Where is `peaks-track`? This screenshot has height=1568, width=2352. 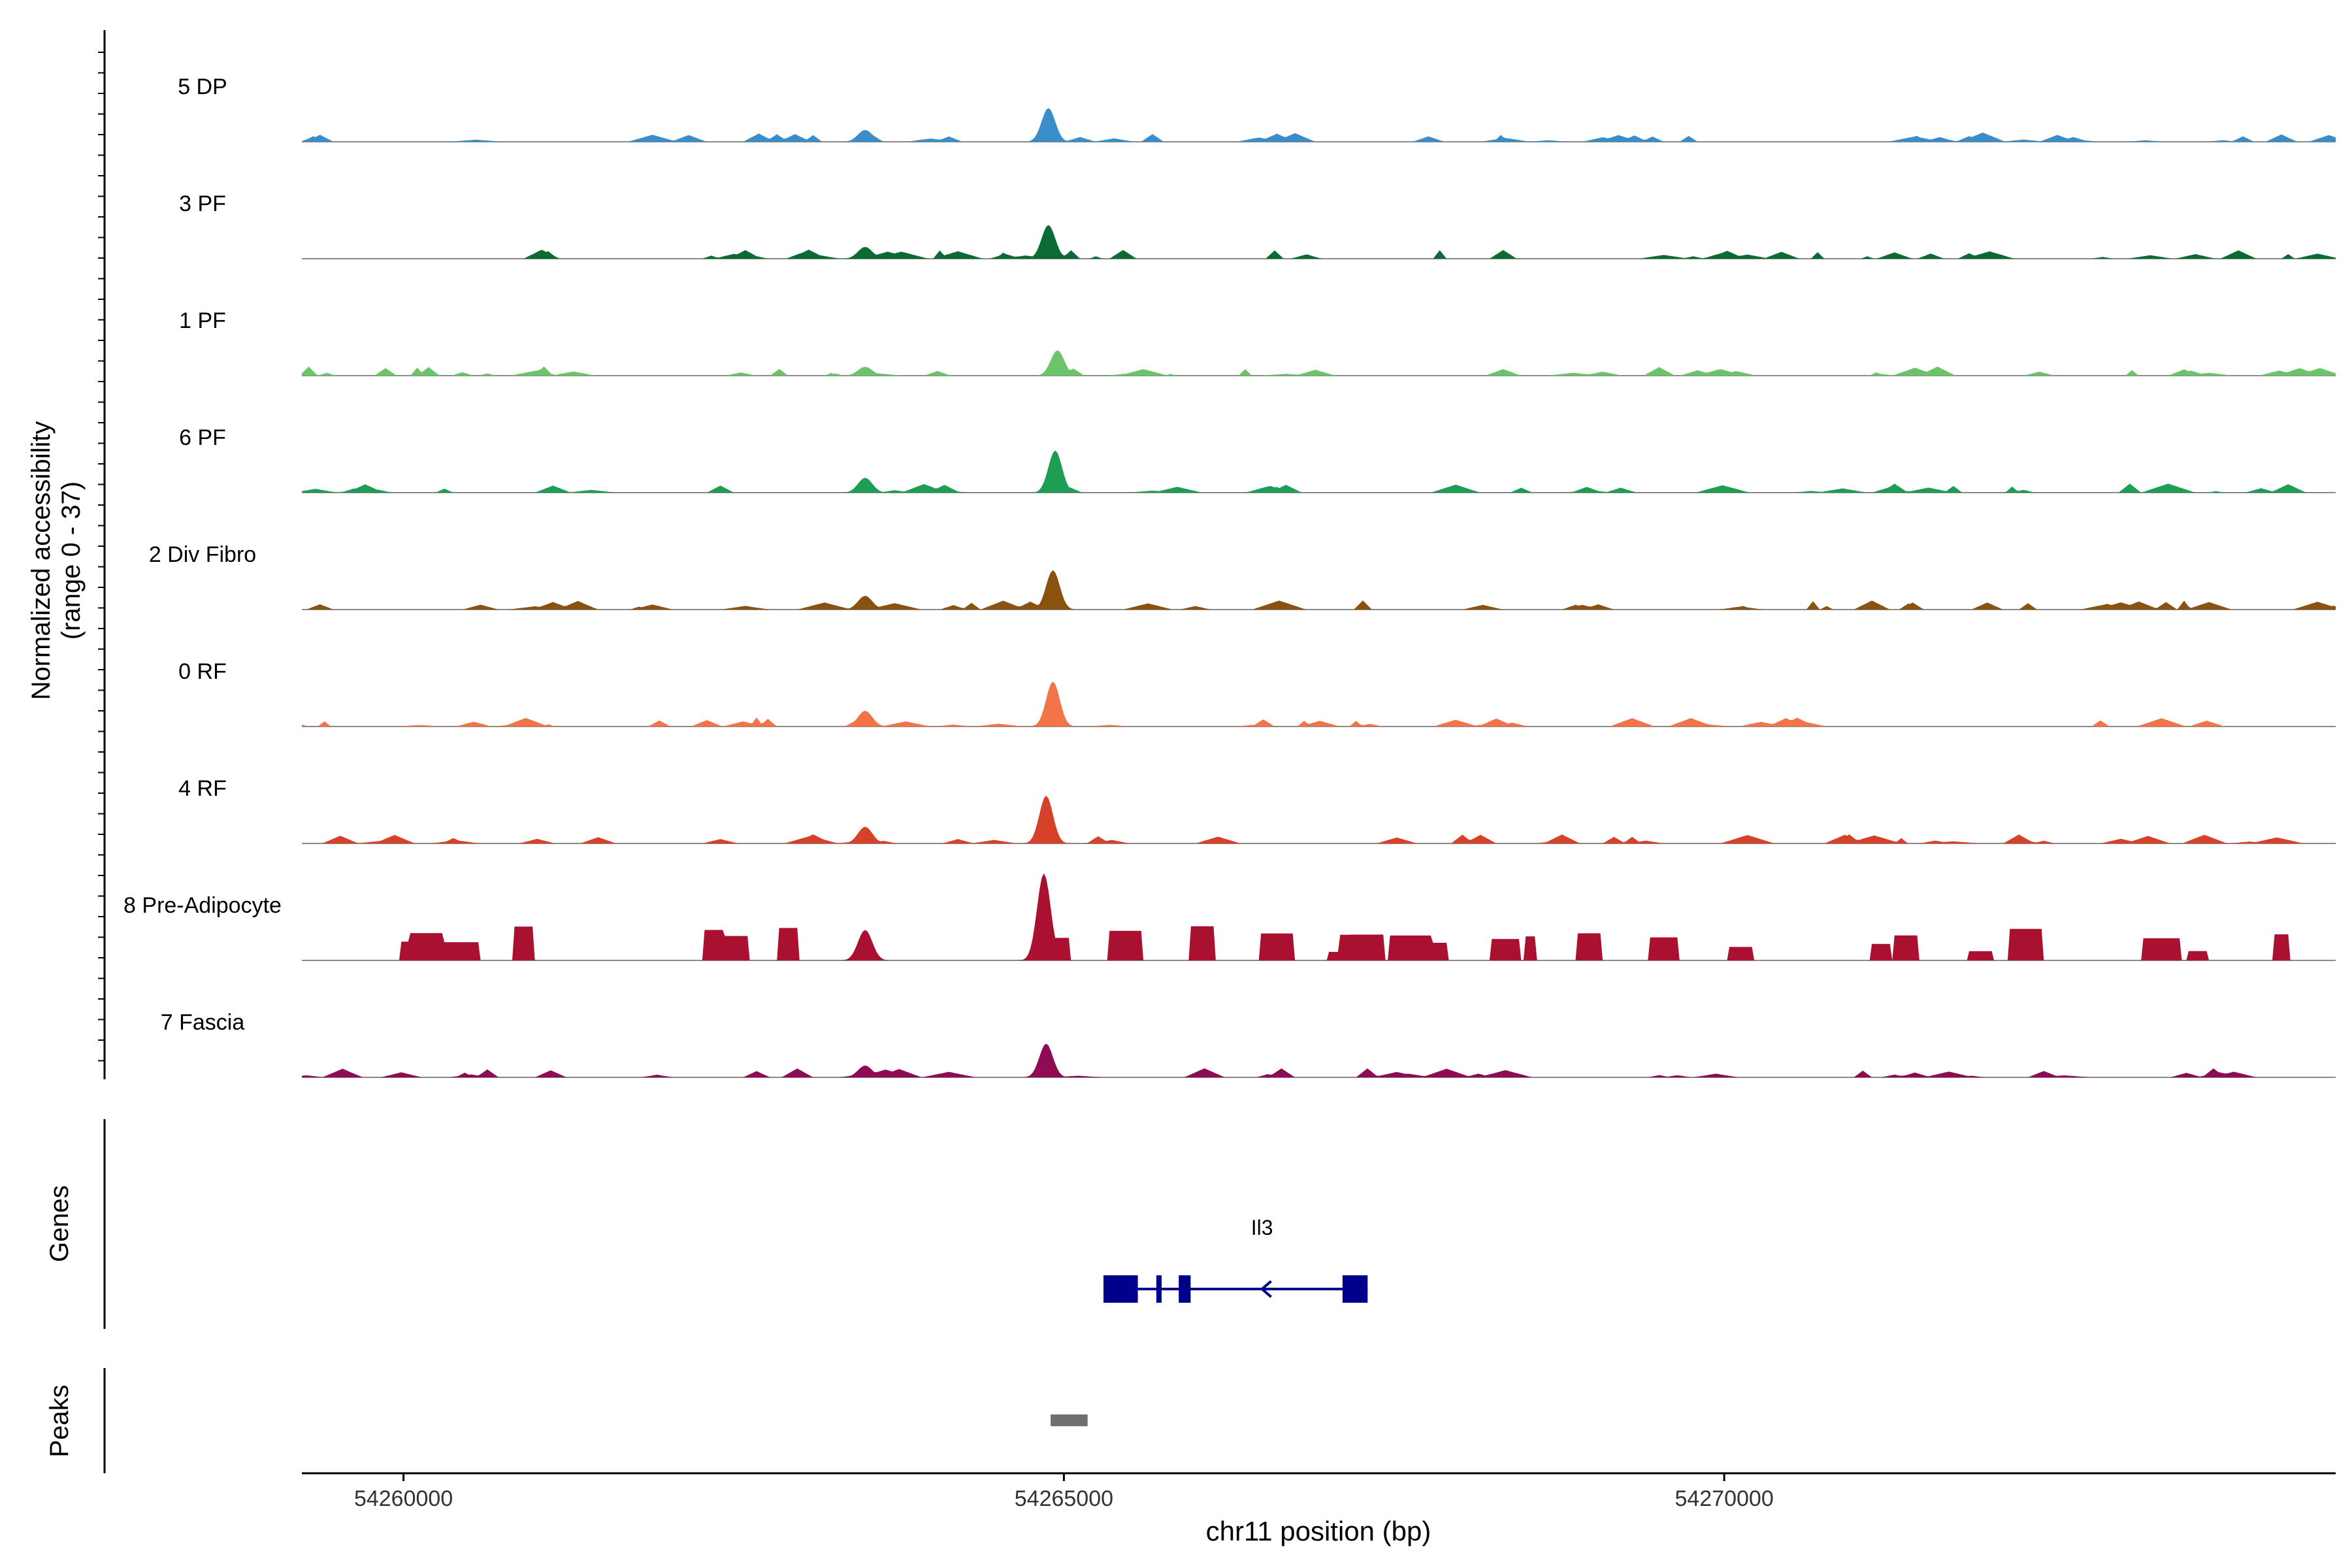
peaks-track is located at coordinates (1069, 1420).